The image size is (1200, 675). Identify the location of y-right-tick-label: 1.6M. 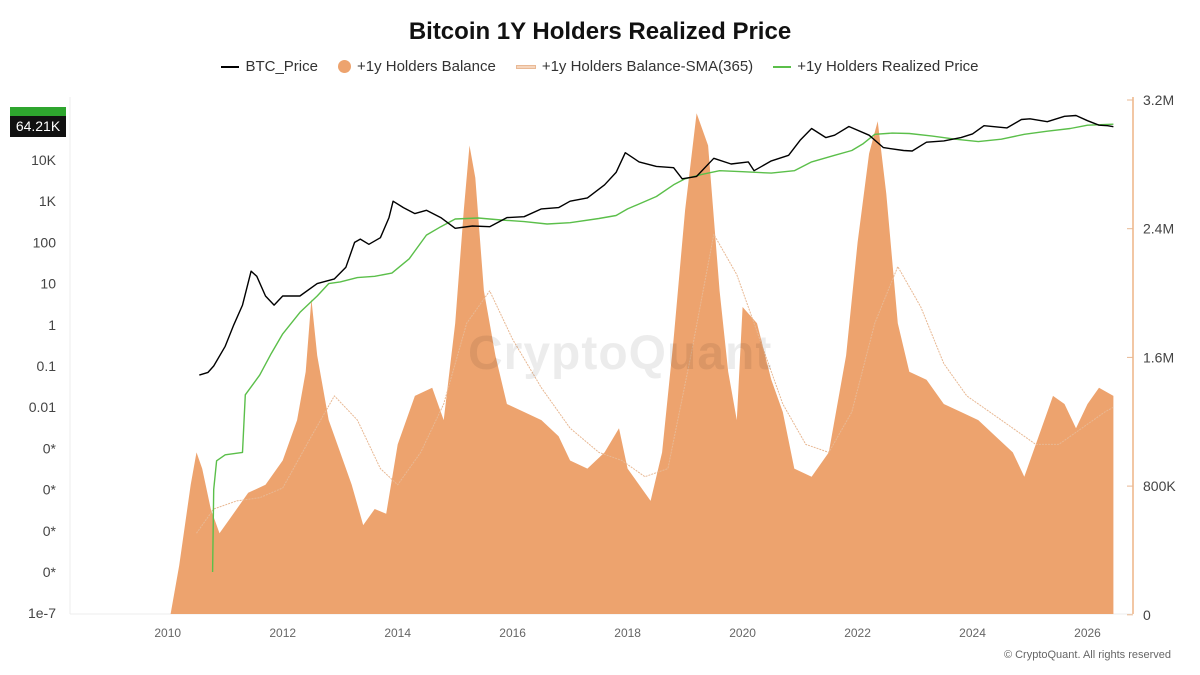
(1158, 357).